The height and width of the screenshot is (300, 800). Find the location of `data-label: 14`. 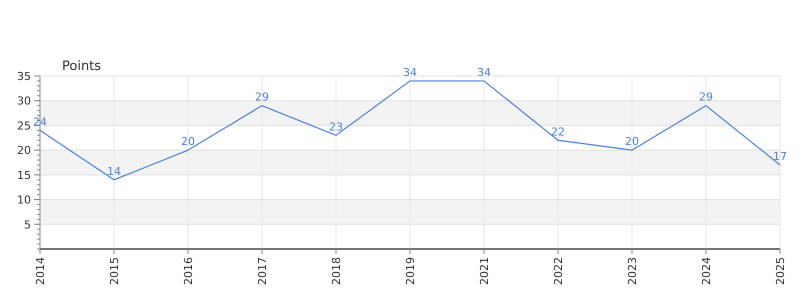

data-label: 14 is located at coordinates (114, 171).